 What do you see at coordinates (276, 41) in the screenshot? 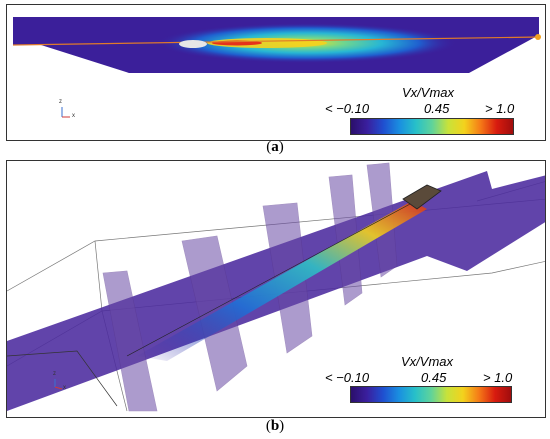
I see `shaft-line` at bounding box center [276, 41].